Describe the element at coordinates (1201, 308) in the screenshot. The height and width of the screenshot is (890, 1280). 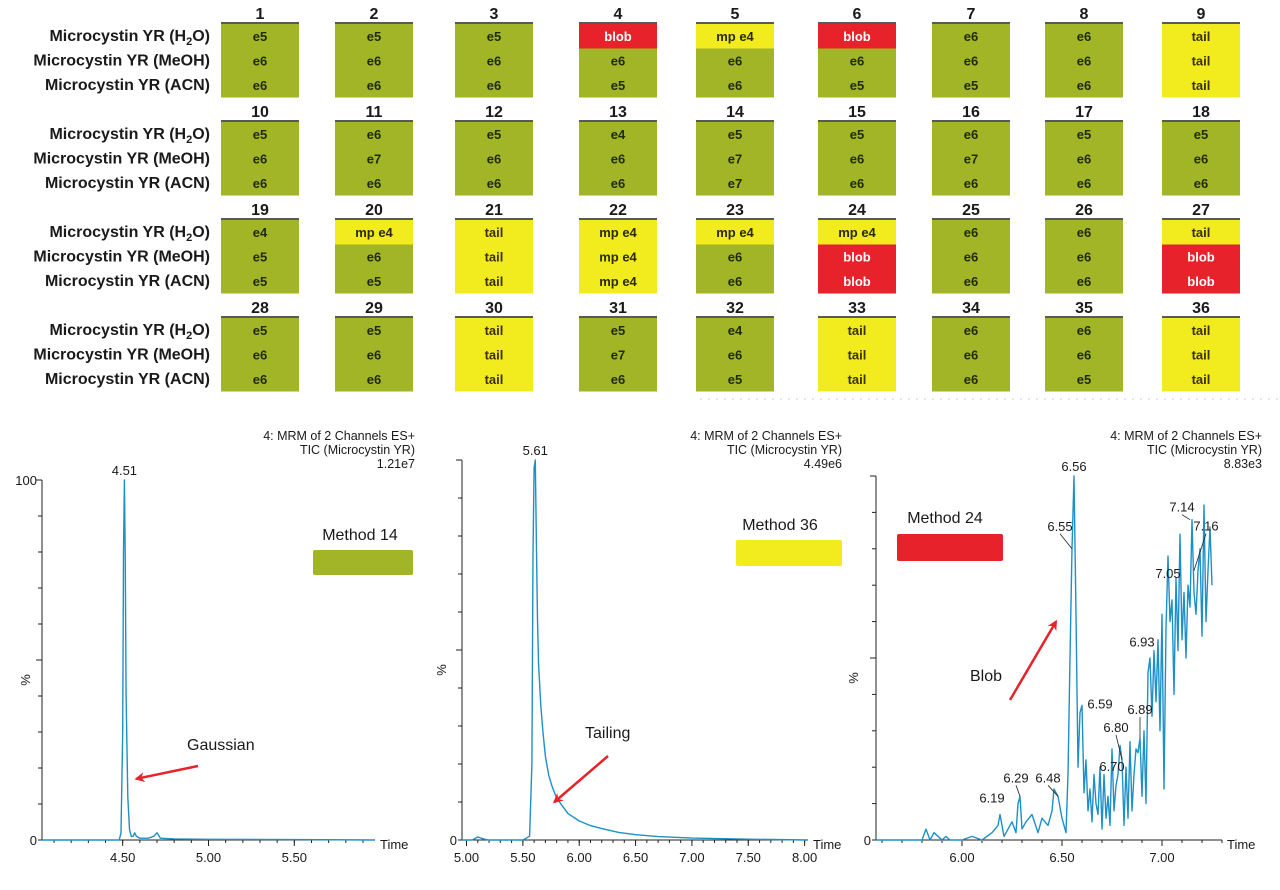
I see `method-number: 36` at that location.